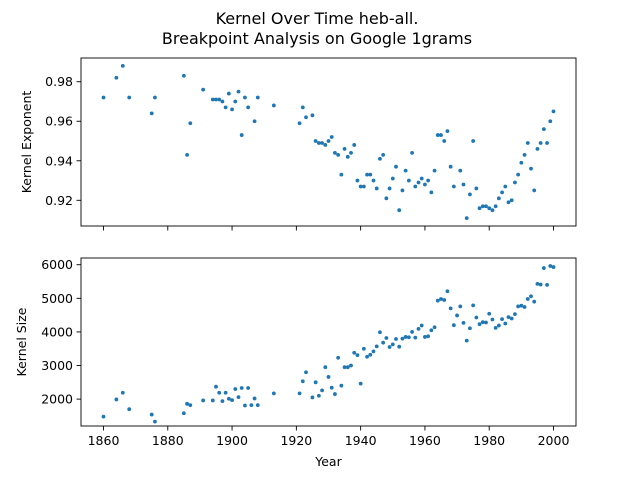 Image resolution: width=640 pixels, height=484 pixels. What do you see at coordinates (317, 18) in the screenshot?
I see `chart-title-line-1: Kernel Over Time heb-all.` at bounding box center [317, 18].